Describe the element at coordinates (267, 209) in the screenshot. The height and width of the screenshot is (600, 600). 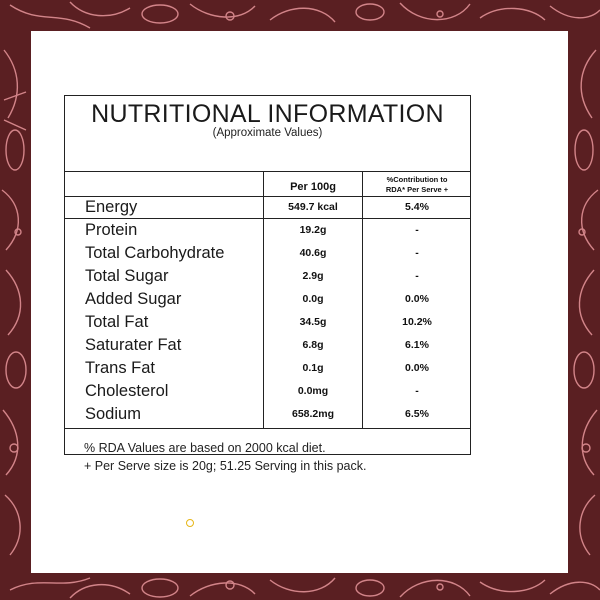
I see `table-row: Energy 549.7 kcal 5.4%` at that location.